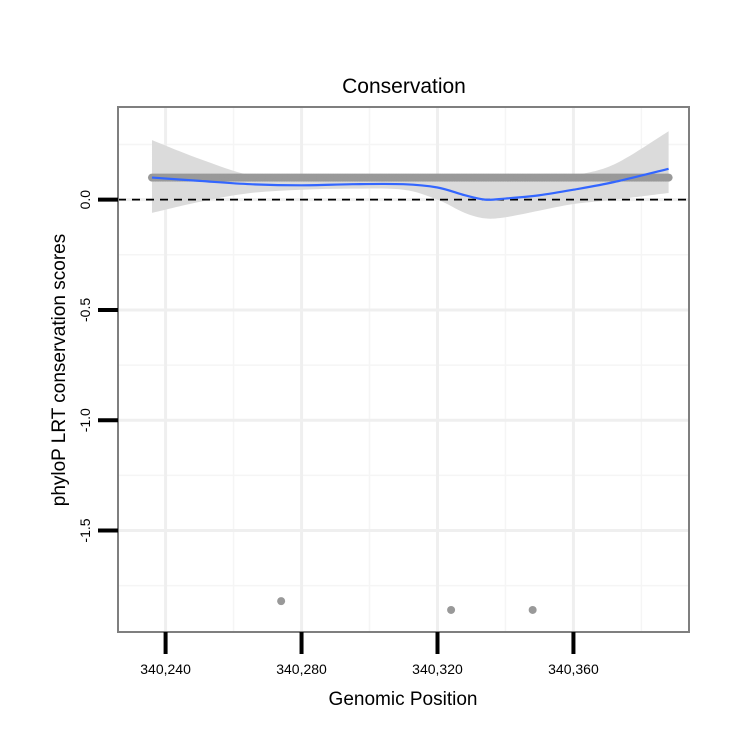  Describe the element at coordinates (437, 669) in the screenshot. I see `x-tick-label: 340,320` at that location.